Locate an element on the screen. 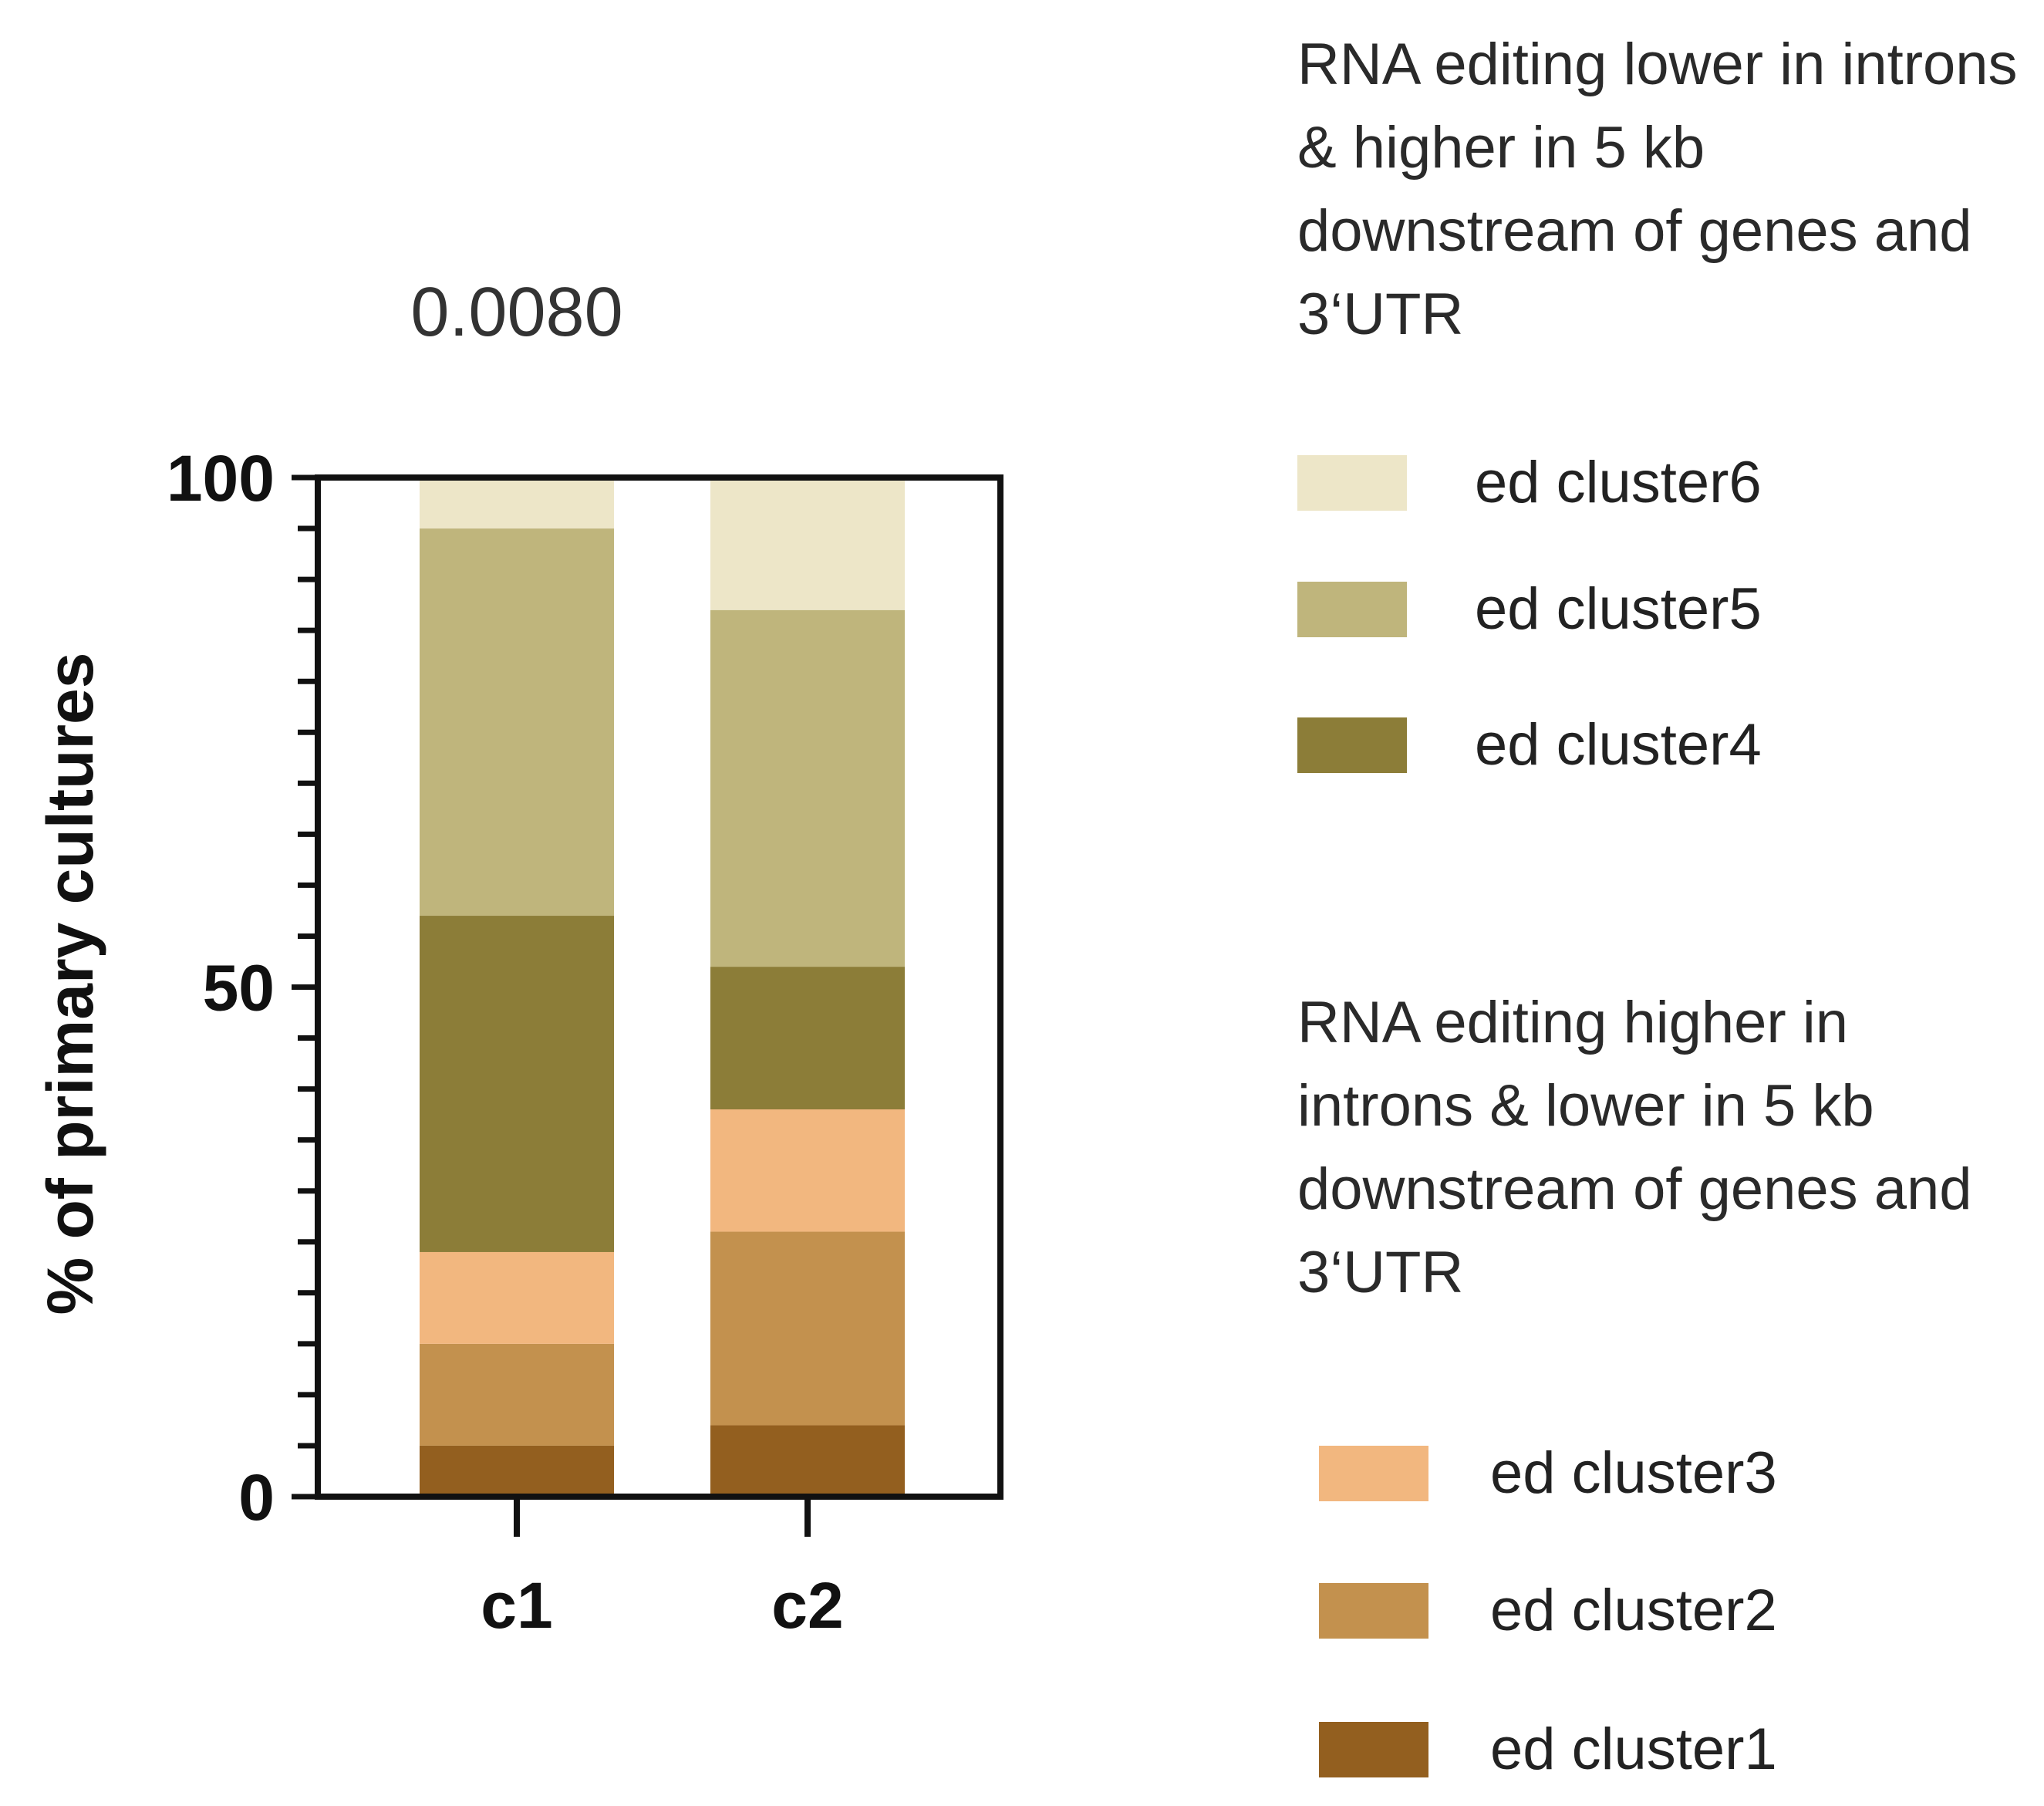 This screenshot has width=2044, height=1806. y-axis-label: % of primary cultures is located at coordinates (70, 984).